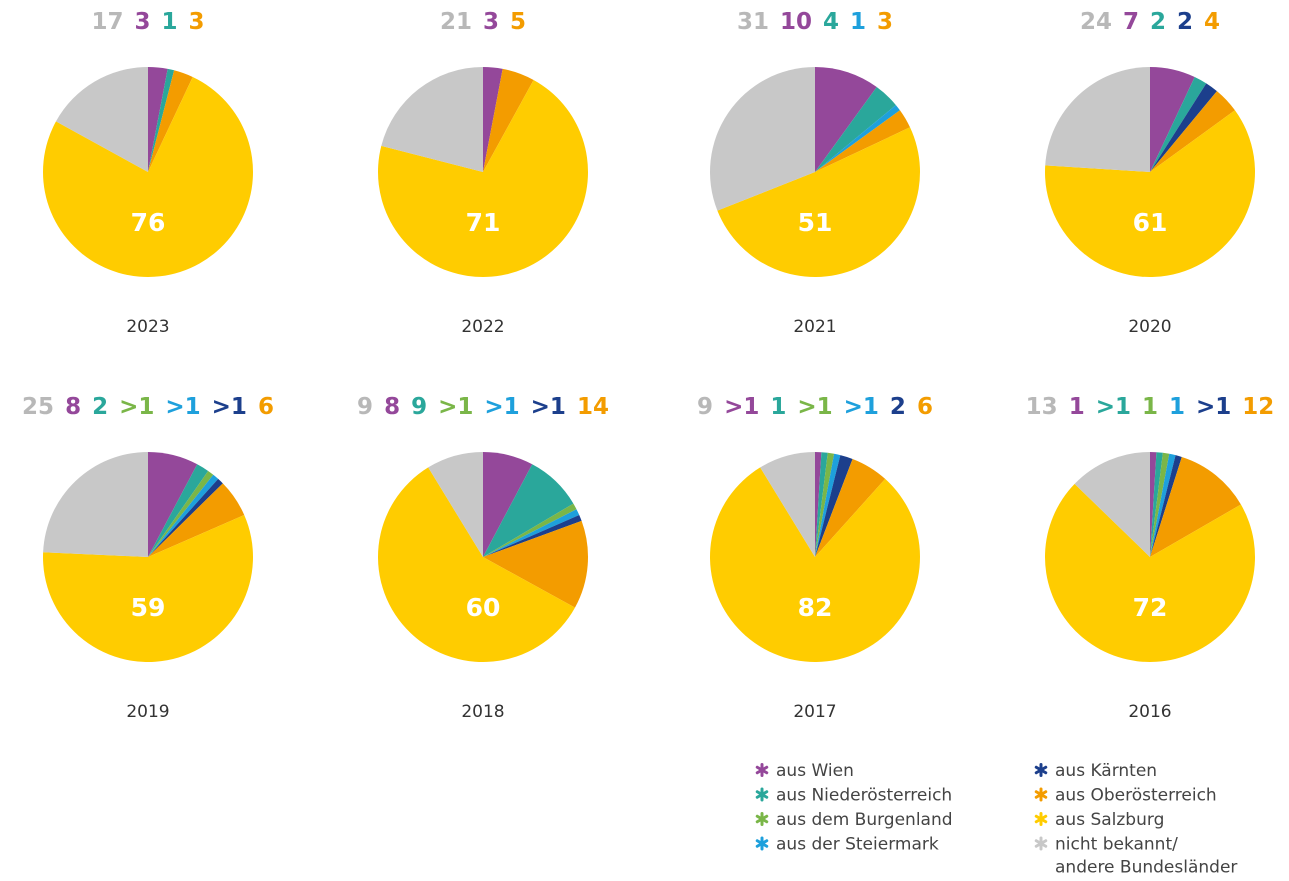 This screenshot has height=881, width=1289. What do you see at coordinates (147, 327) in the screenshot?
I see `pie-title: 2023` at bounding box center [147, 327].